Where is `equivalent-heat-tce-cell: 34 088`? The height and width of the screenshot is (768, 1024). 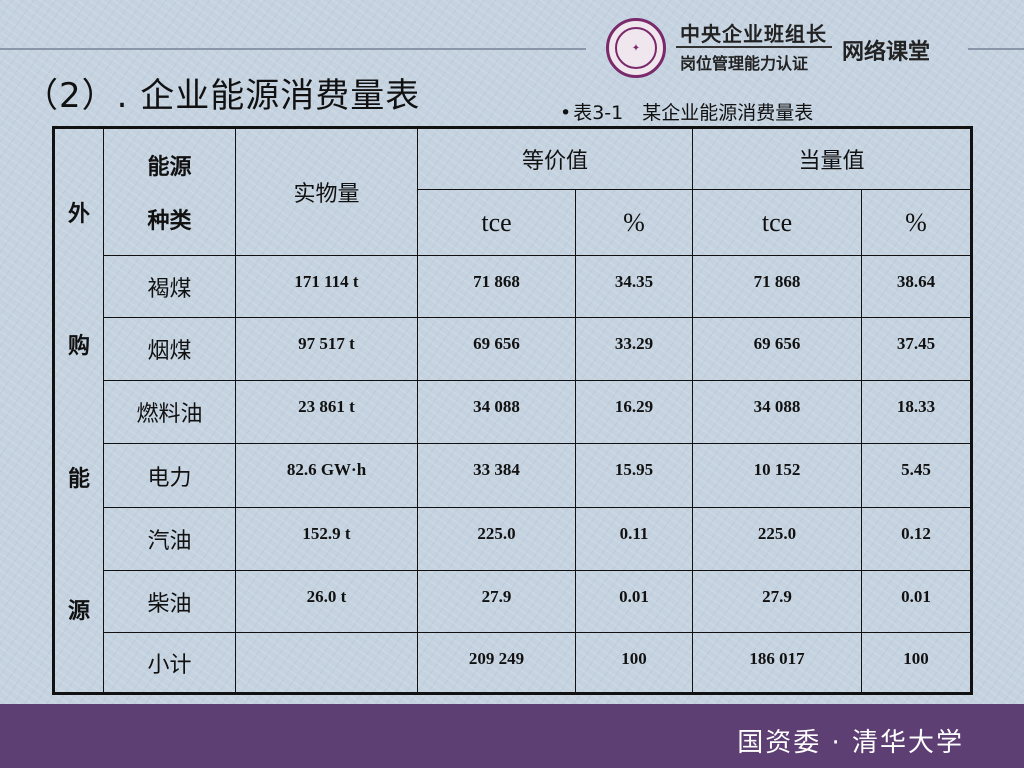 equivalent-heat-tce-cell: 34 088 is located at coordinates (777, 412).